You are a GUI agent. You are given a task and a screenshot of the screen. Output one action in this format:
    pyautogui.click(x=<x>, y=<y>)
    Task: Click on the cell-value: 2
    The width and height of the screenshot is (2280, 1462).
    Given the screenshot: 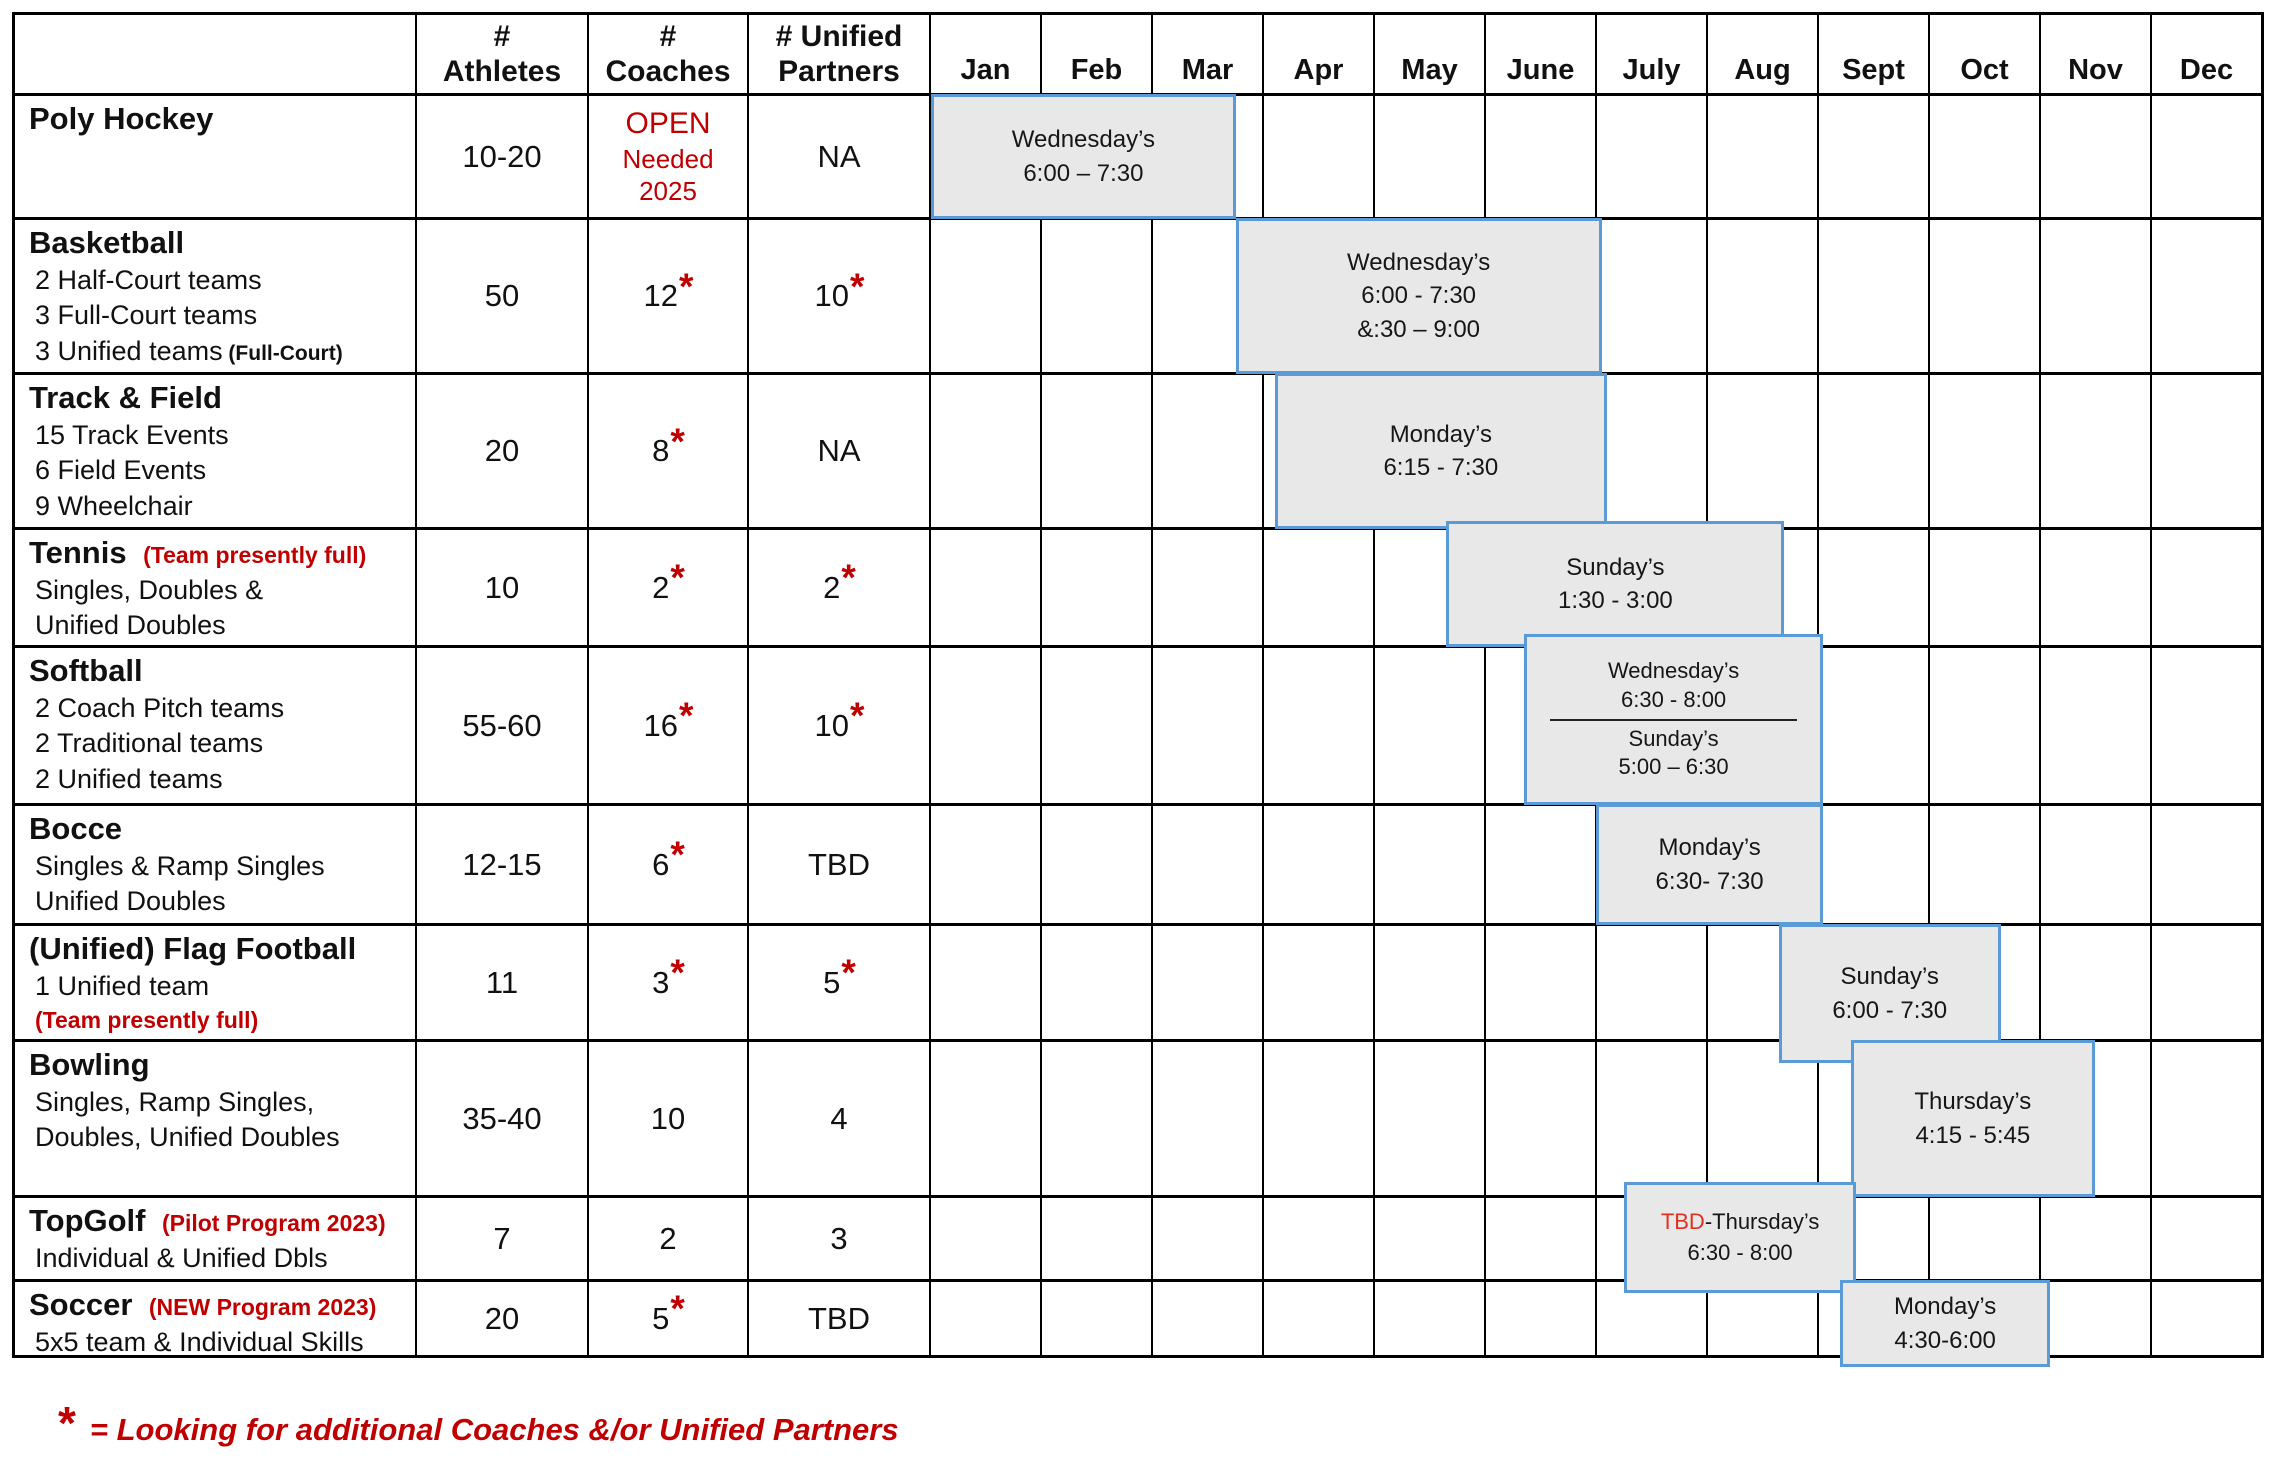 What is the action you would take?
    pyautogui.click(x=668, y=1238)
    